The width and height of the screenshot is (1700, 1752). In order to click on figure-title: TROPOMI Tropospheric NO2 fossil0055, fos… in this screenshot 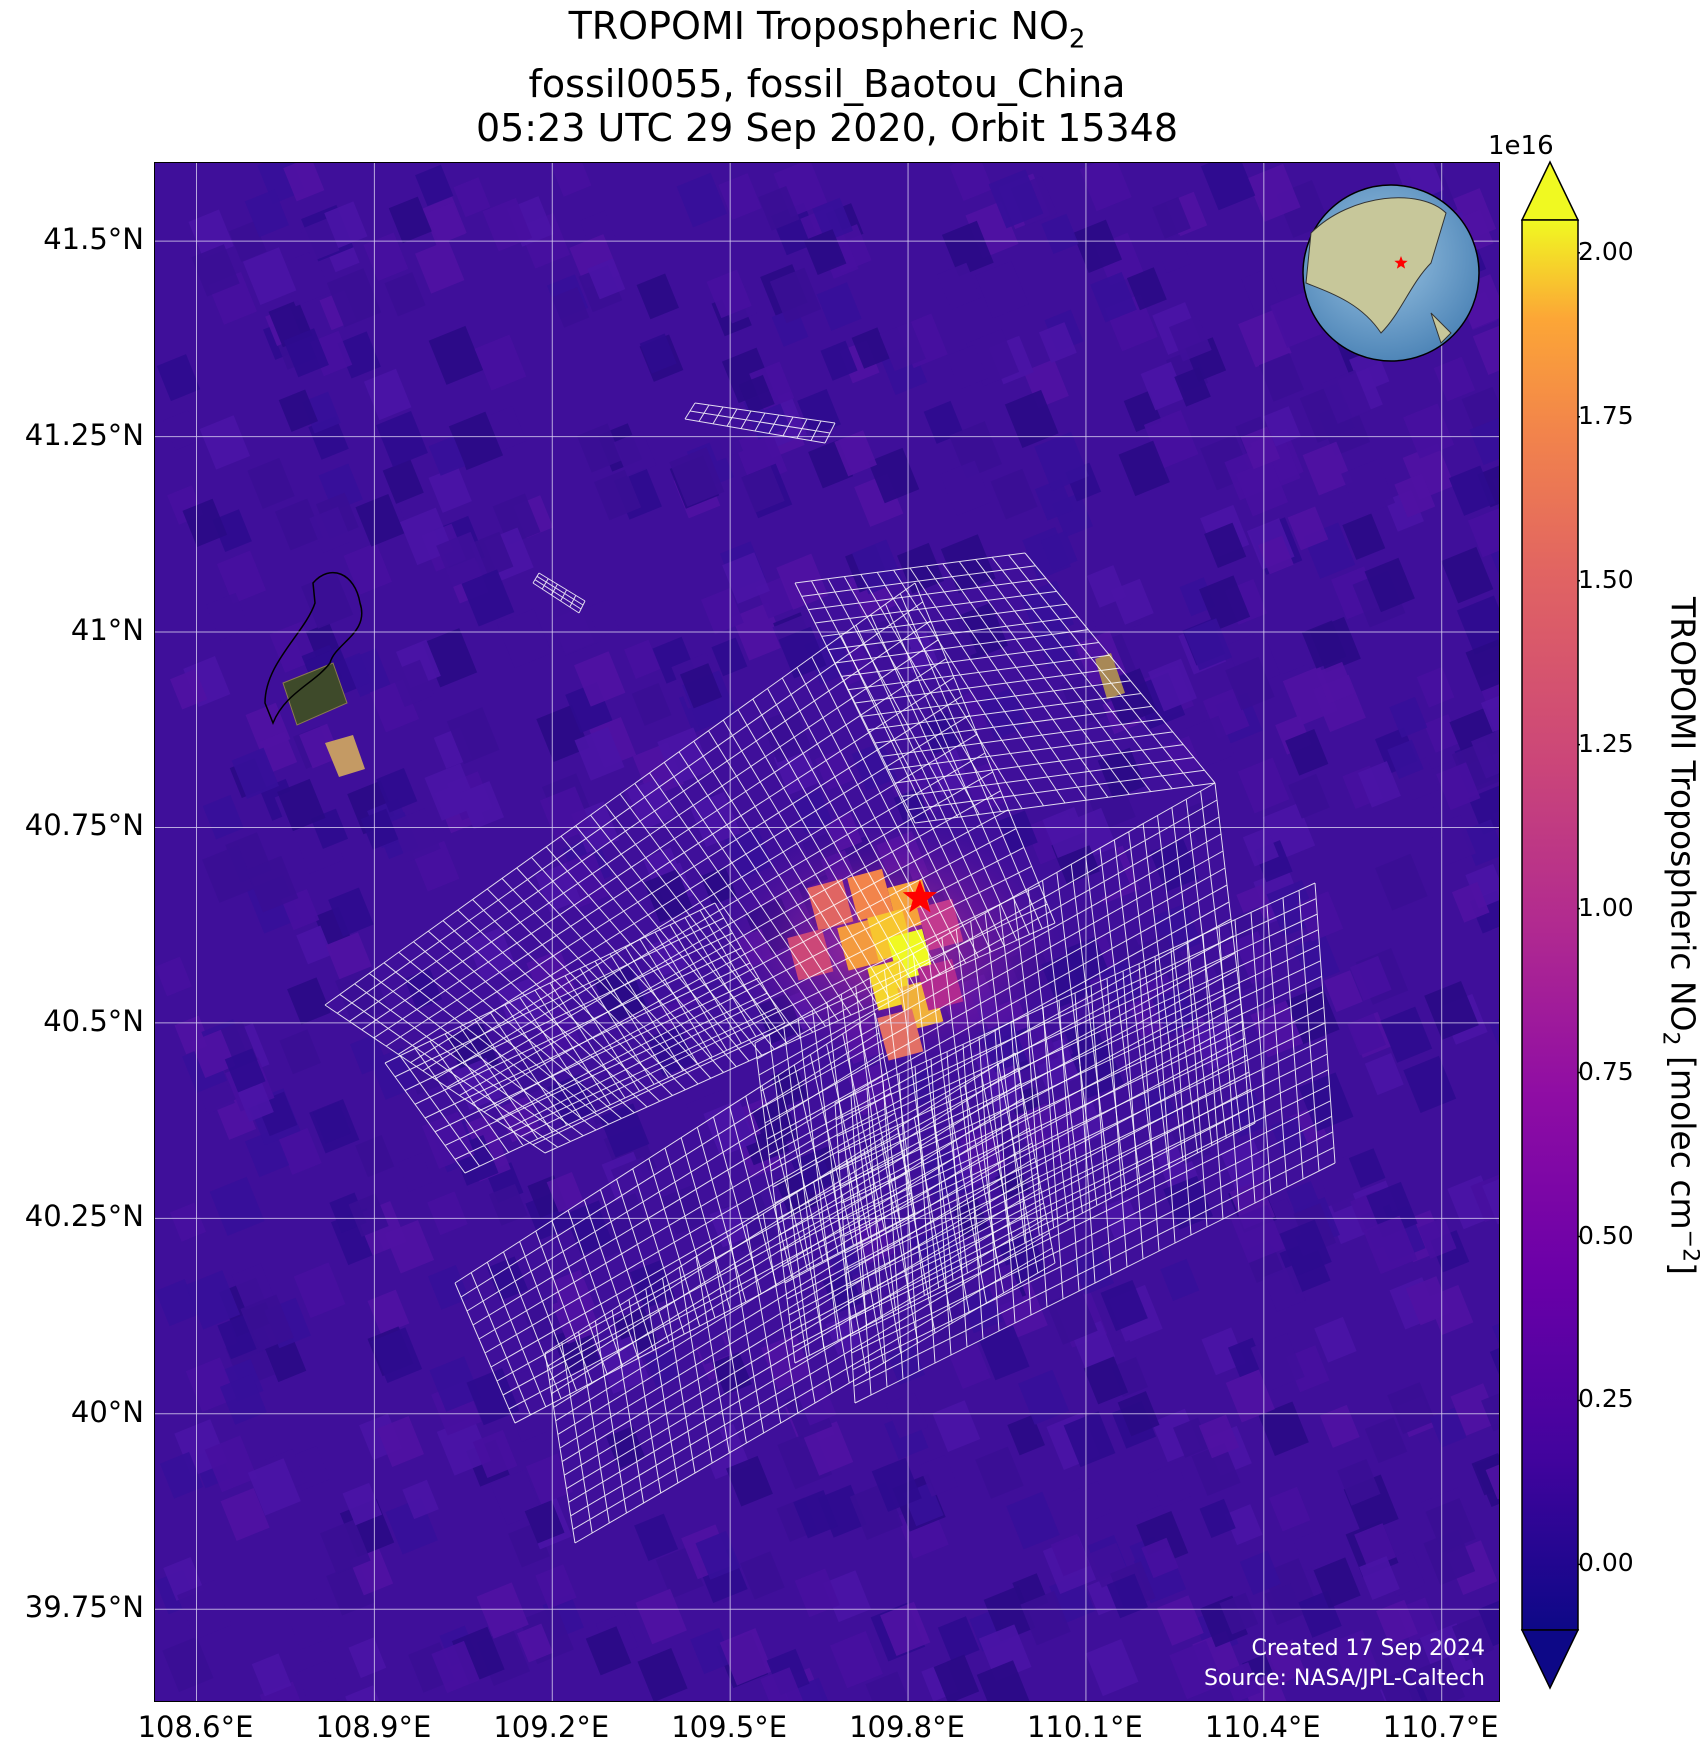, I will do `click(827, 77)`.